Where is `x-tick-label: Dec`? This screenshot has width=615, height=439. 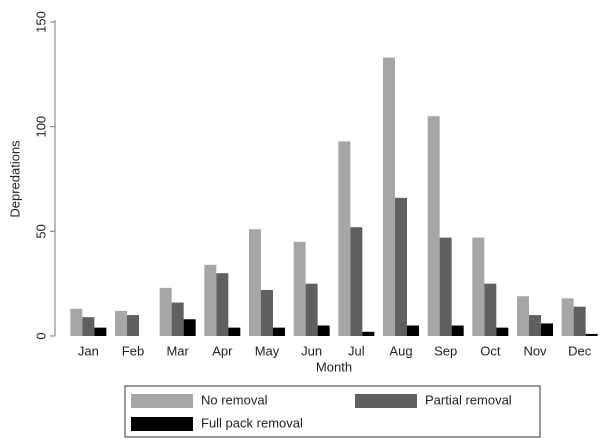
x-tick-label: Dec is located at coordinates (580, 350).